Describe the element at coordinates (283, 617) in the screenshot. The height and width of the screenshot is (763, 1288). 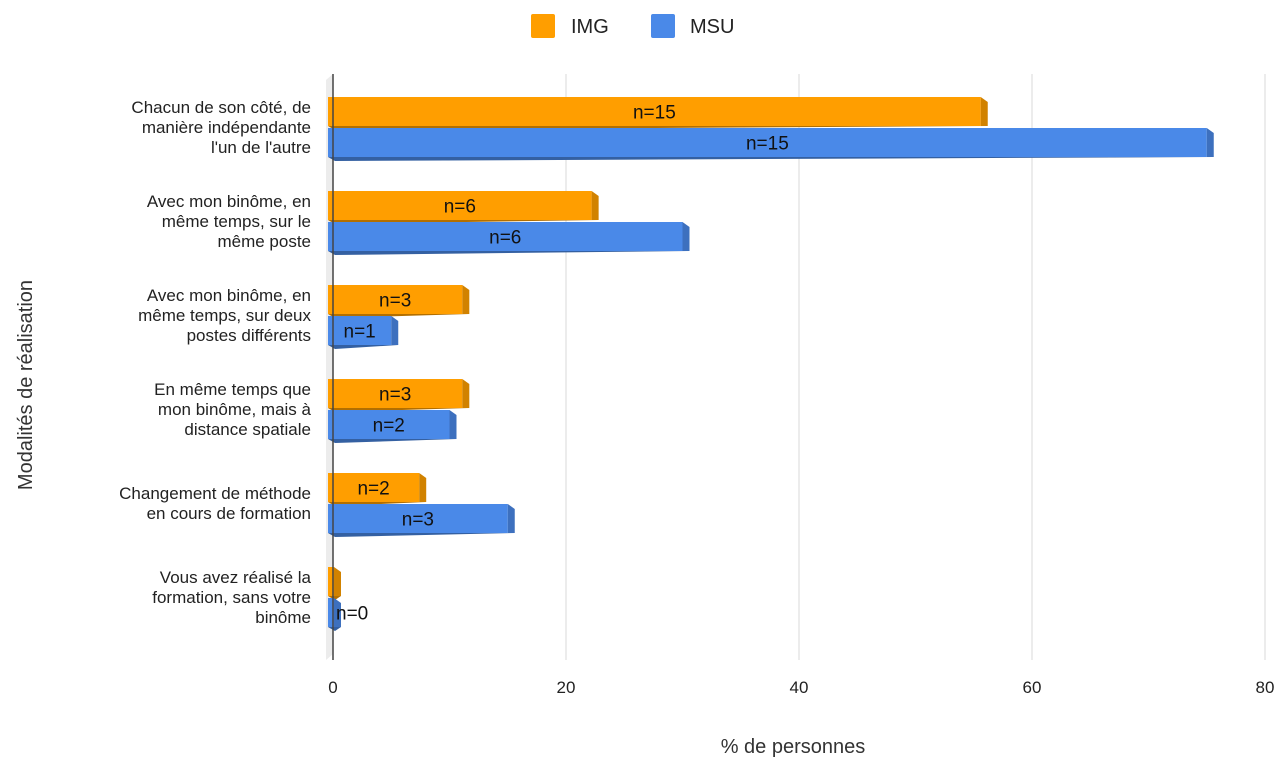
I see `y-category-label: binôme` at that location.